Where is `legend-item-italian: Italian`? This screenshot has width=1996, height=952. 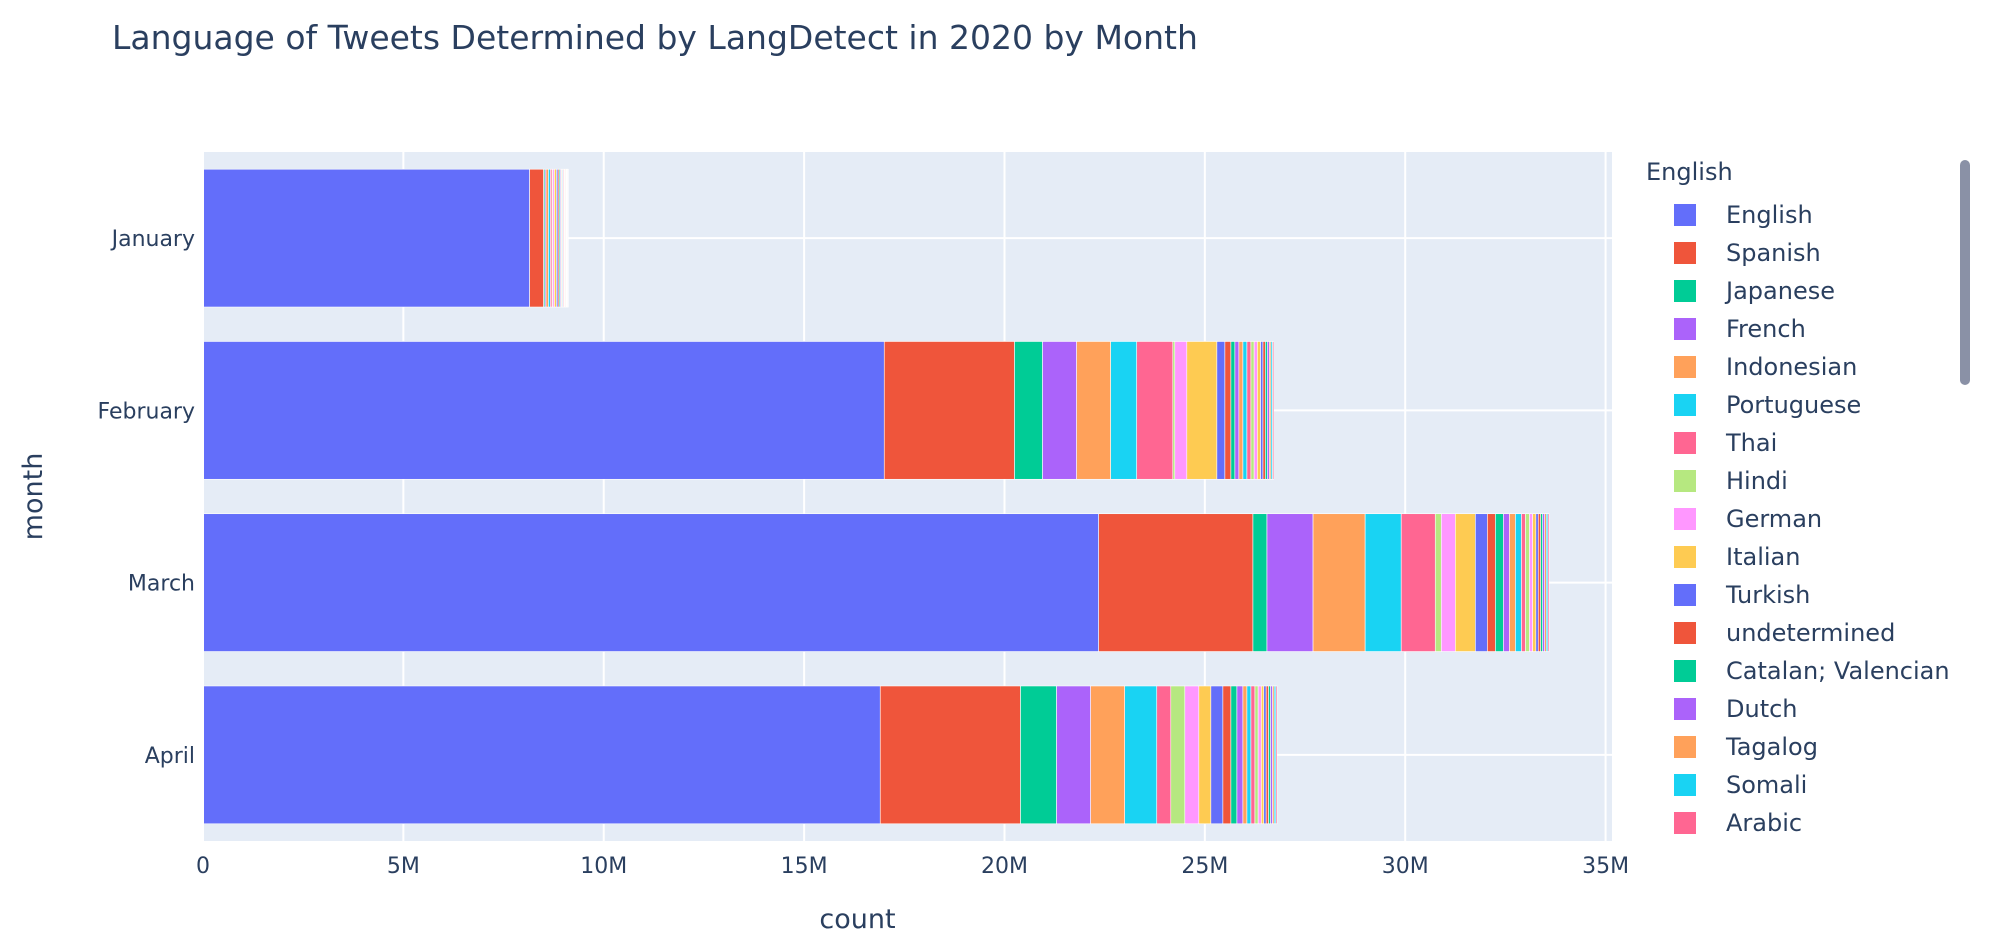
legend-item-italian: Italian is located at coordinates (1811, 557).